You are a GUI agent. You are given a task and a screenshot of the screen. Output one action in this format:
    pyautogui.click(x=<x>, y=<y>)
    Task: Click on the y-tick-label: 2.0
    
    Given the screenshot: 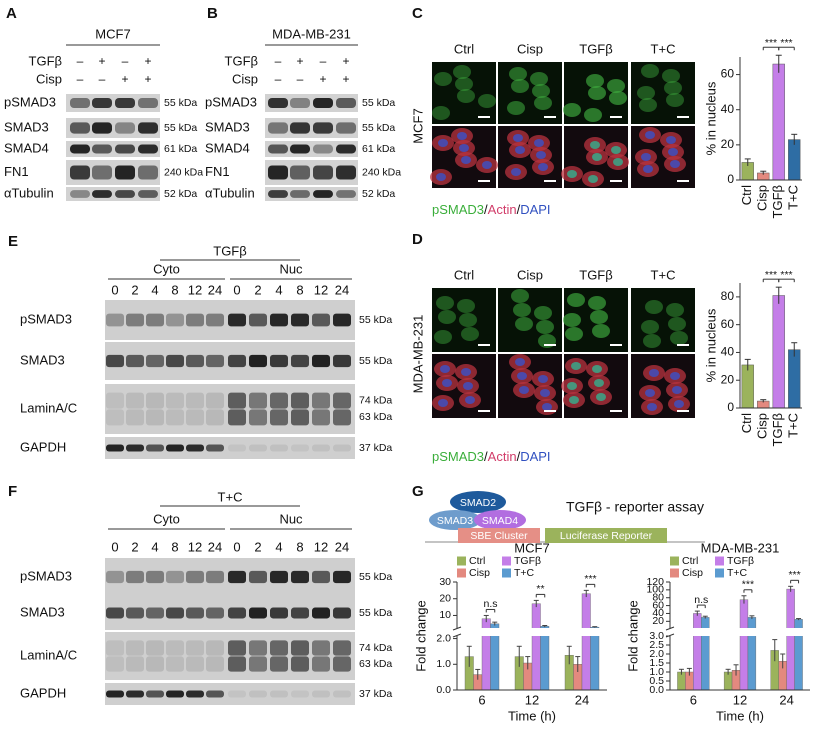 What is the action you would take?
    pyautogui.click(x=443, y=638)
    